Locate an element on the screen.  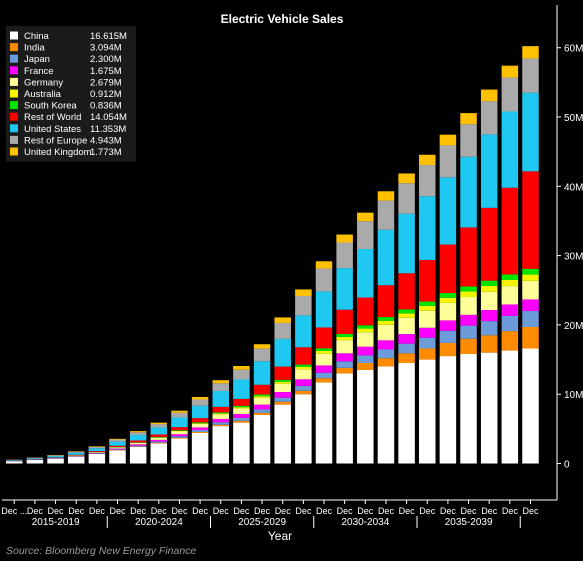
legend-value: 0.912M is located at coordinates (106, 94).